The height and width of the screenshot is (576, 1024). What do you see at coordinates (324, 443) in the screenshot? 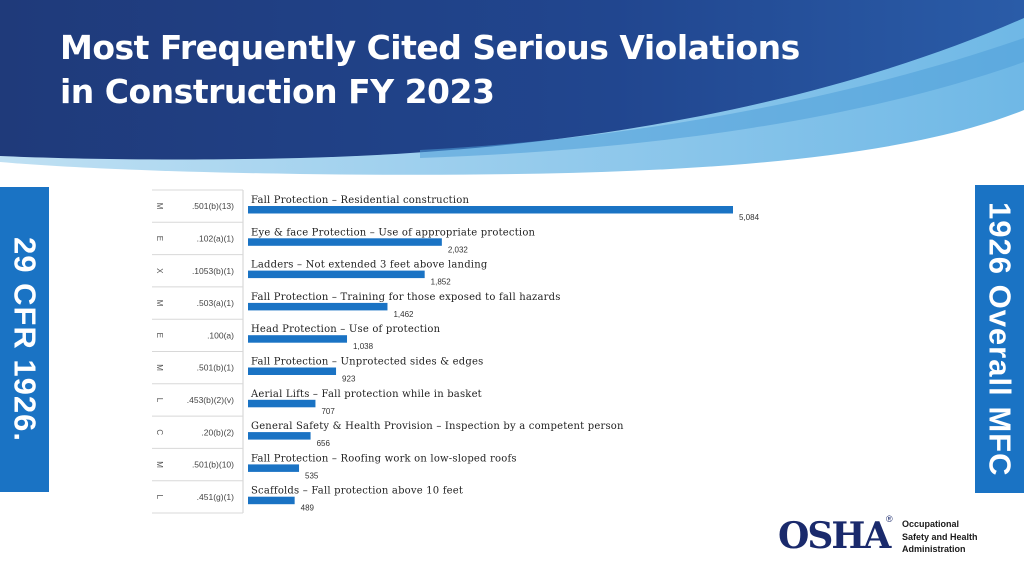
I see `value-label: 656` at bounding box center [324, 443].